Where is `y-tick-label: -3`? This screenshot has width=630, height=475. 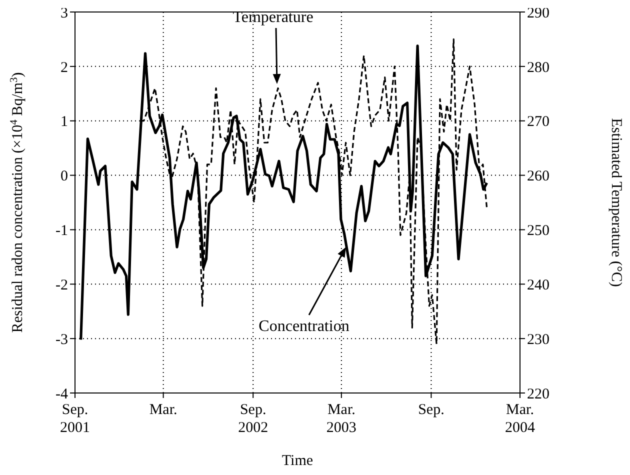
y-tick-label: -3 is located at coordinates (62, 340).